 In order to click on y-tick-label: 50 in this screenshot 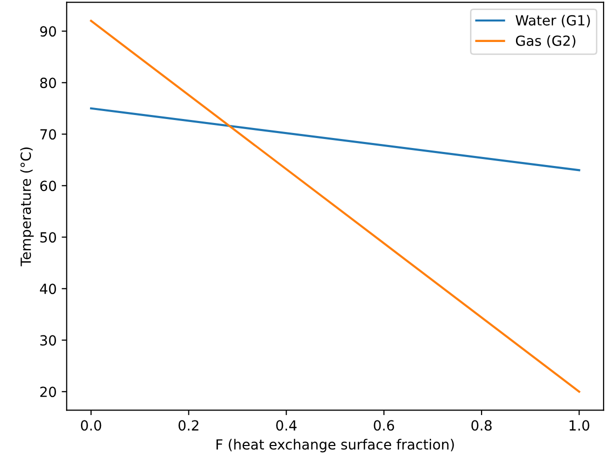, I will do `click(48, 237)`.